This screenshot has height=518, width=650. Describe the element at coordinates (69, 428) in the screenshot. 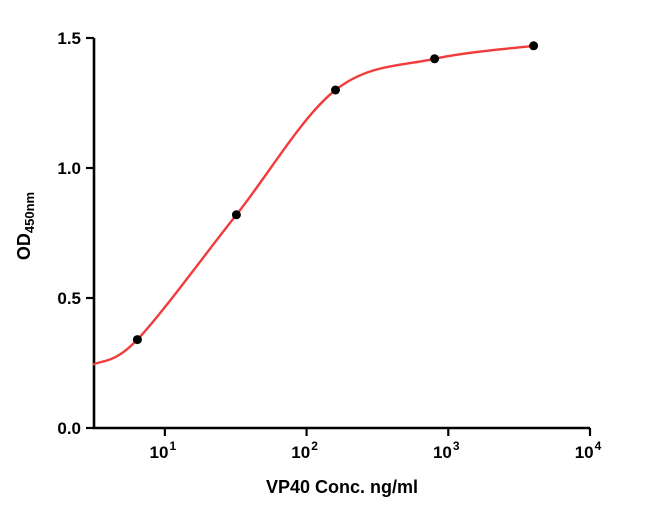

I see `y-tick-label: 0.0` at that location.